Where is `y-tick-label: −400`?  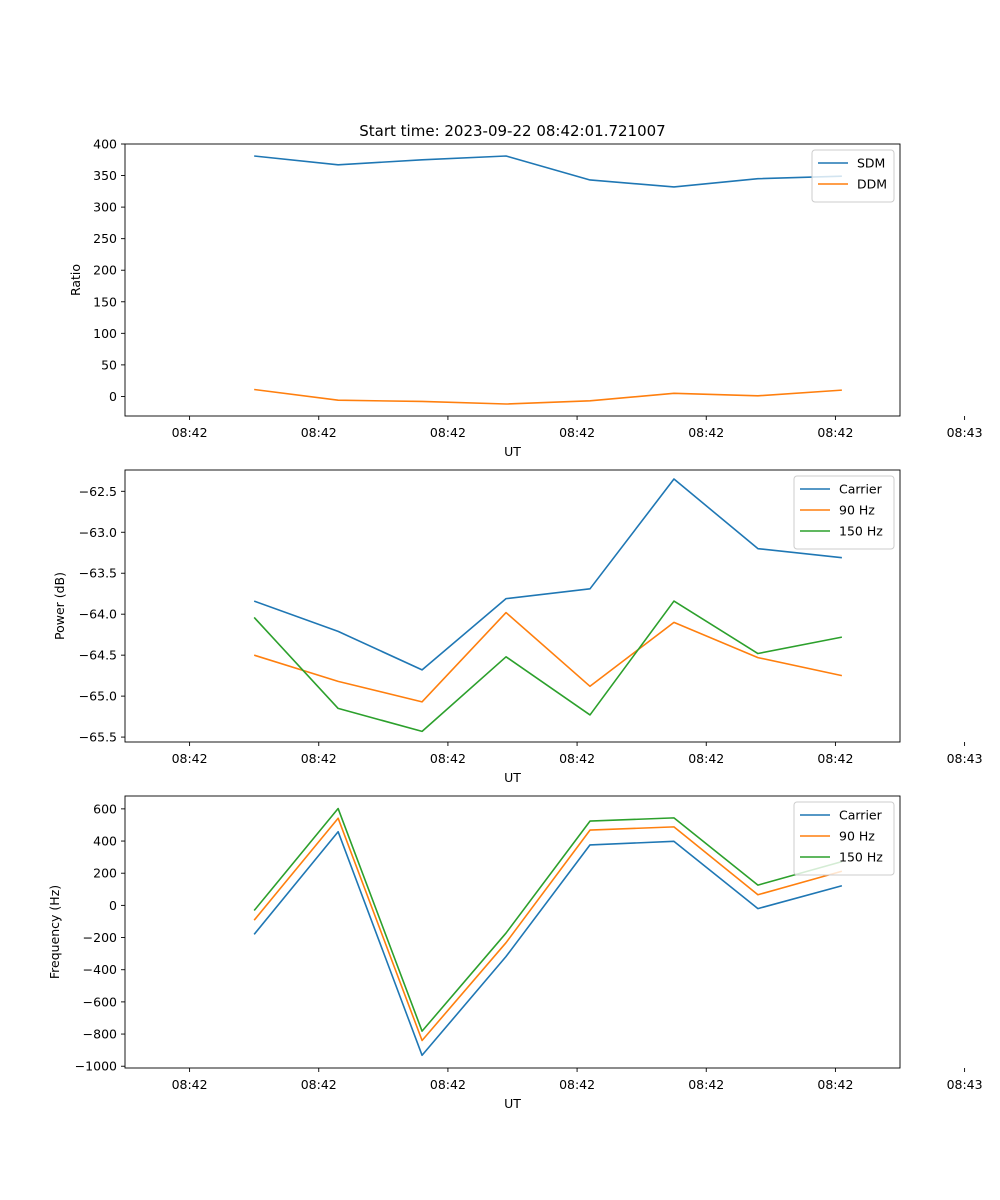 y-tick-label: −400 is located at coordinates (100, 969).